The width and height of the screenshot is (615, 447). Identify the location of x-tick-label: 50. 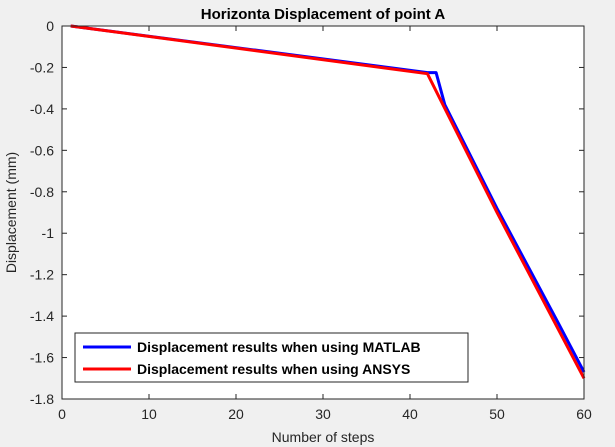
(497, 414).